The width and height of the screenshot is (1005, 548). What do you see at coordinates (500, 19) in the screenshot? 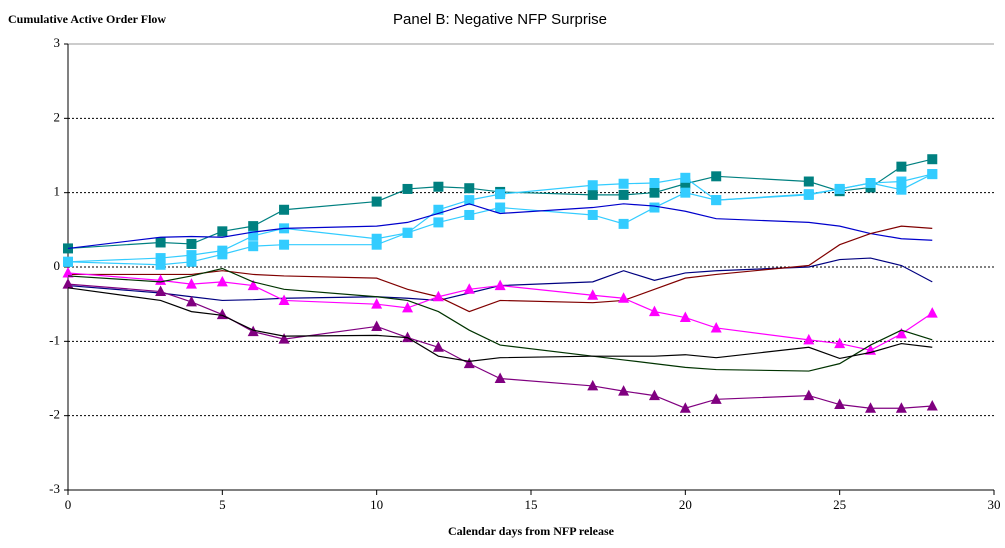
I see `chart-title: Panel B: Negative NFP Surprise` at bounding box center [500, 19].